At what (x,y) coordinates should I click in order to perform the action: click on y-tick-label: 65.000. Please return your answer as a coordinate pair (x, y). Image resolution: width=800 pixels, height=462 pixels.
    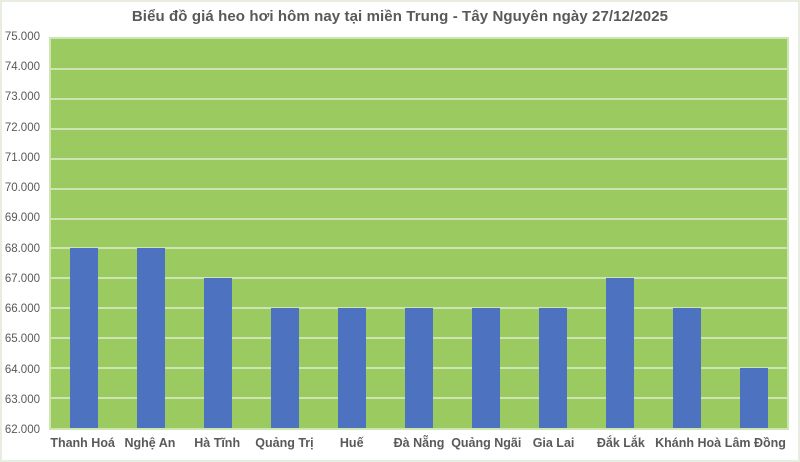
    Looking at the image, I should click on (22, 339).